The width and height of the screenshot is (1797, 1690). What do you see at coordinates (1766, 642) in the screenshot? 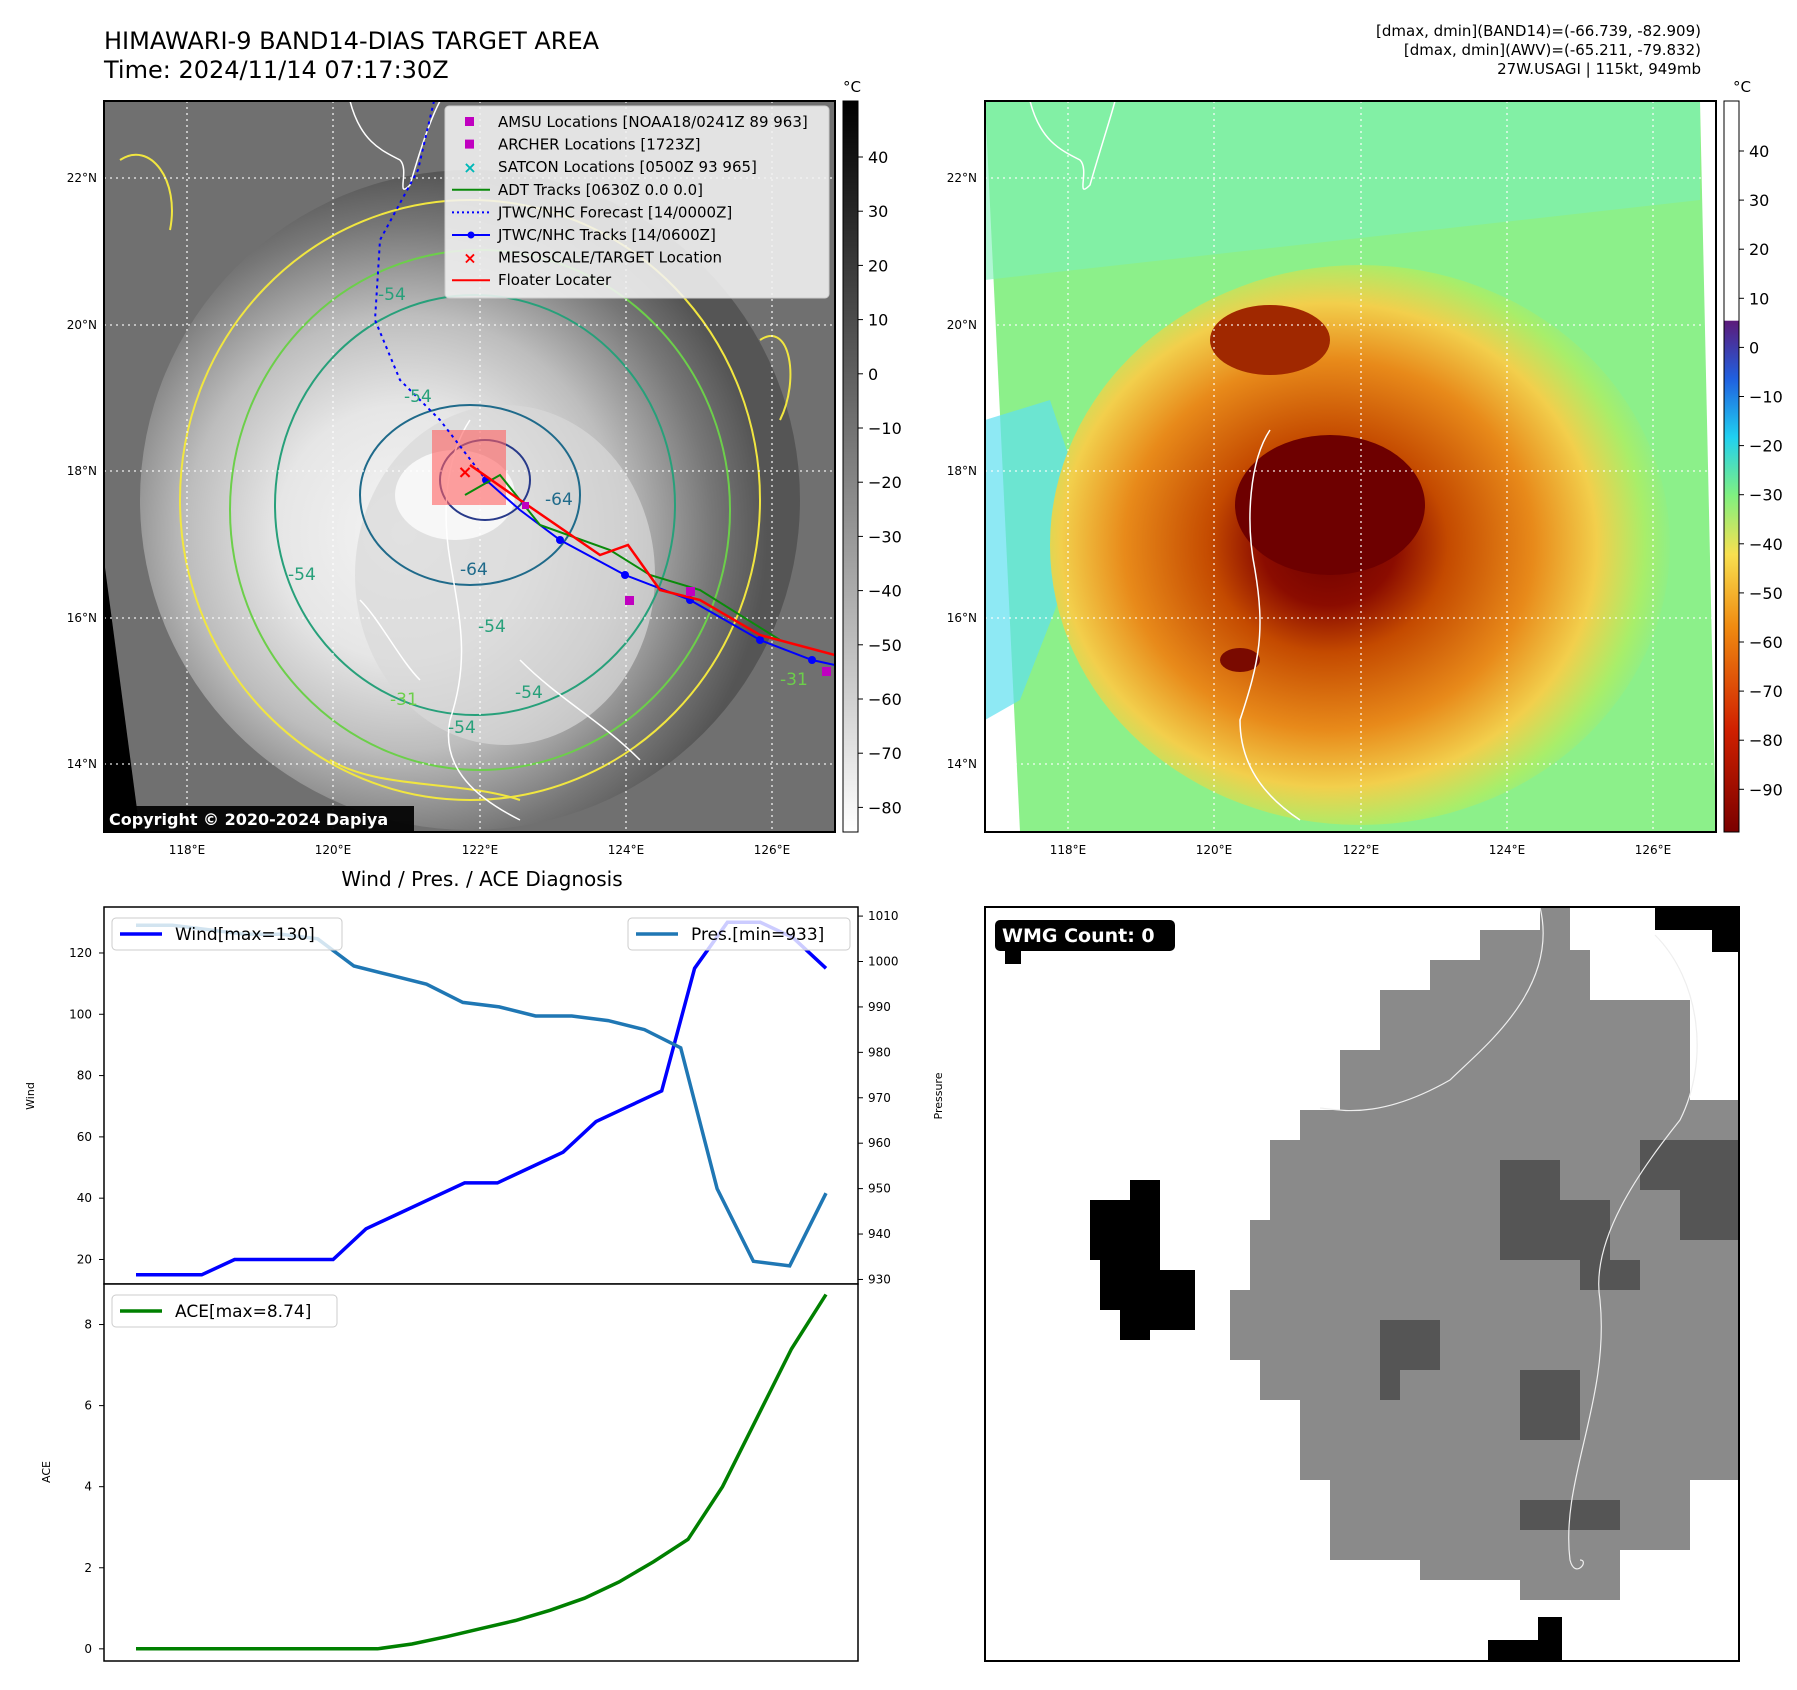
I see `colorbar-tick-label: −60` at bounding box center [1766, 642].